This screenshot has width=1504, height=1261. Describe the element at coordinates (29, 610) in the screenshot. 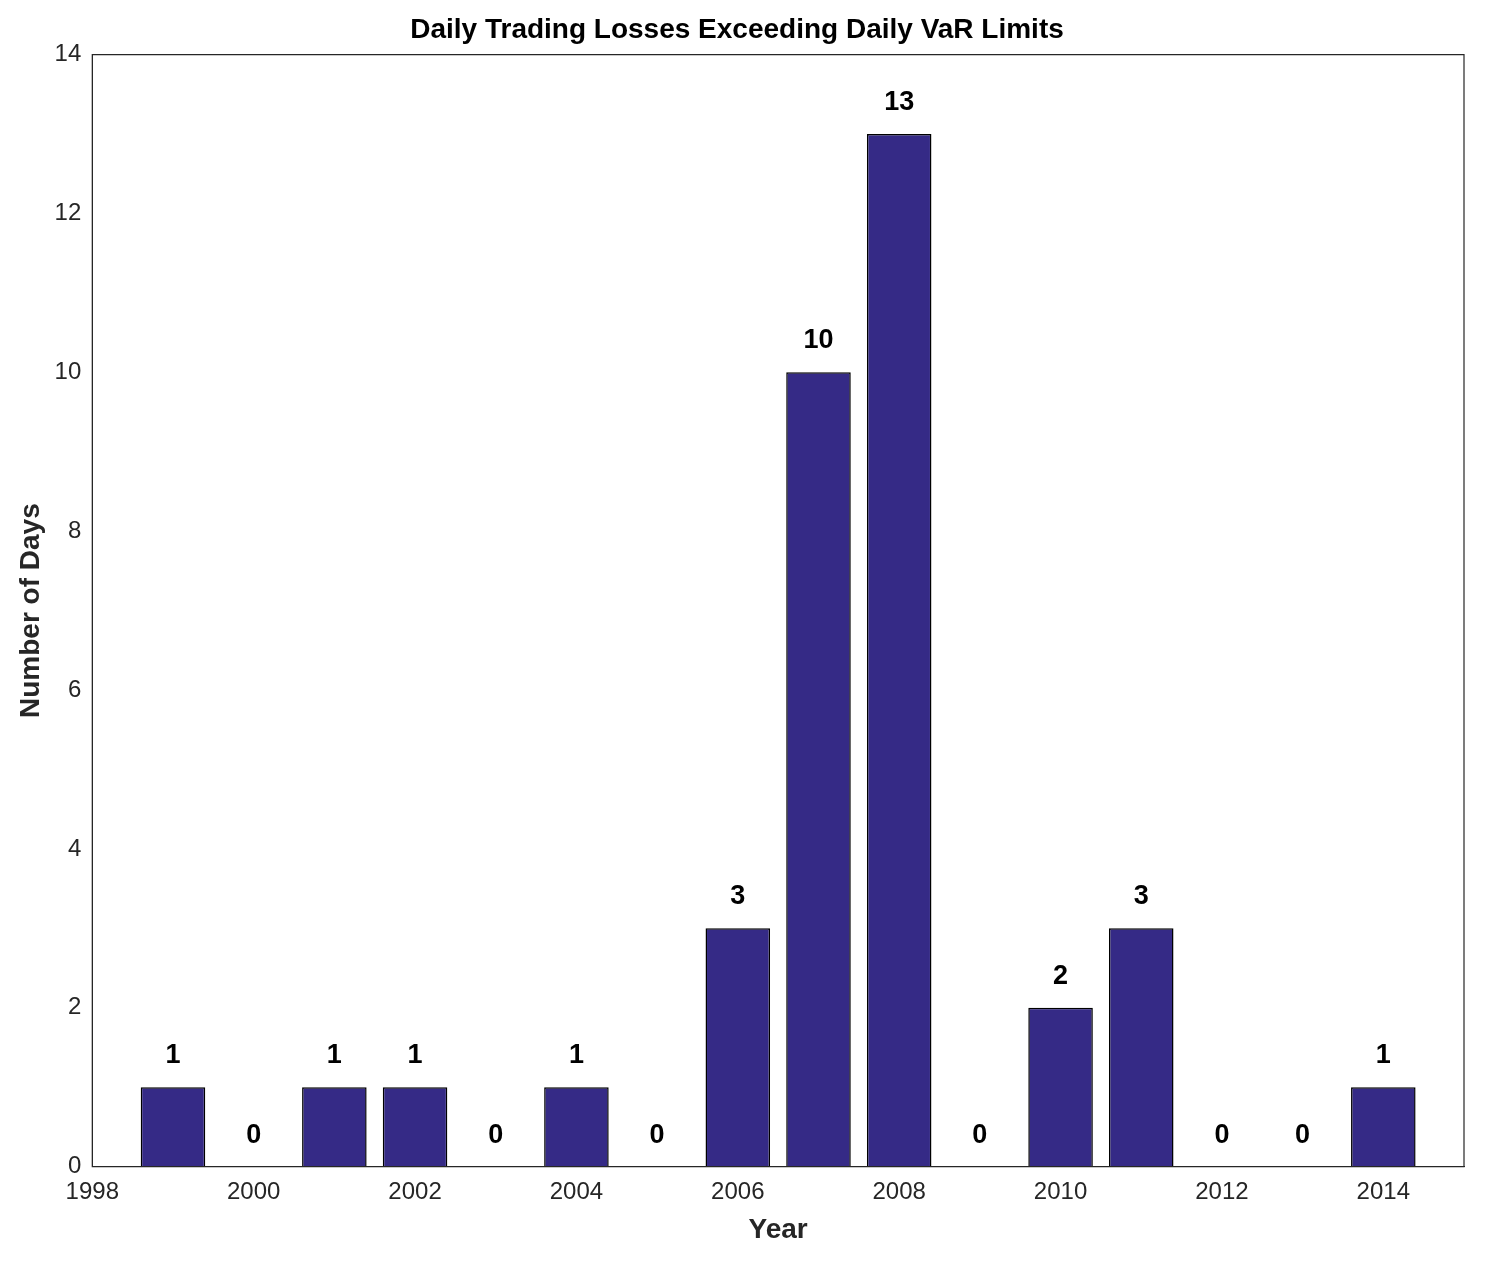

I see `y-axis-title: Number of Days` at that location.